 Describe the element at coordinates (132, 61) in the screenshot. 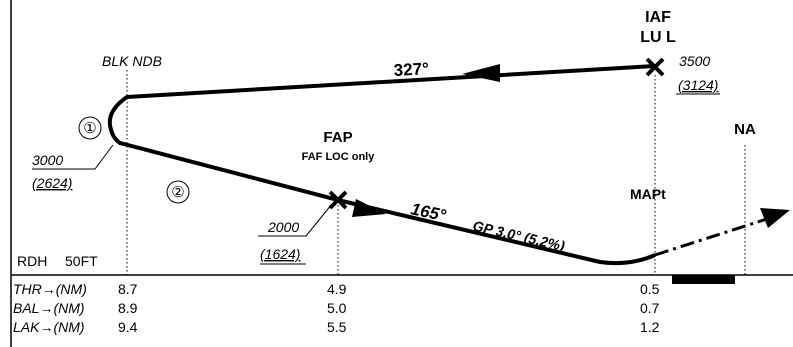

I see `ndb-label: BLK NDB` at that location.